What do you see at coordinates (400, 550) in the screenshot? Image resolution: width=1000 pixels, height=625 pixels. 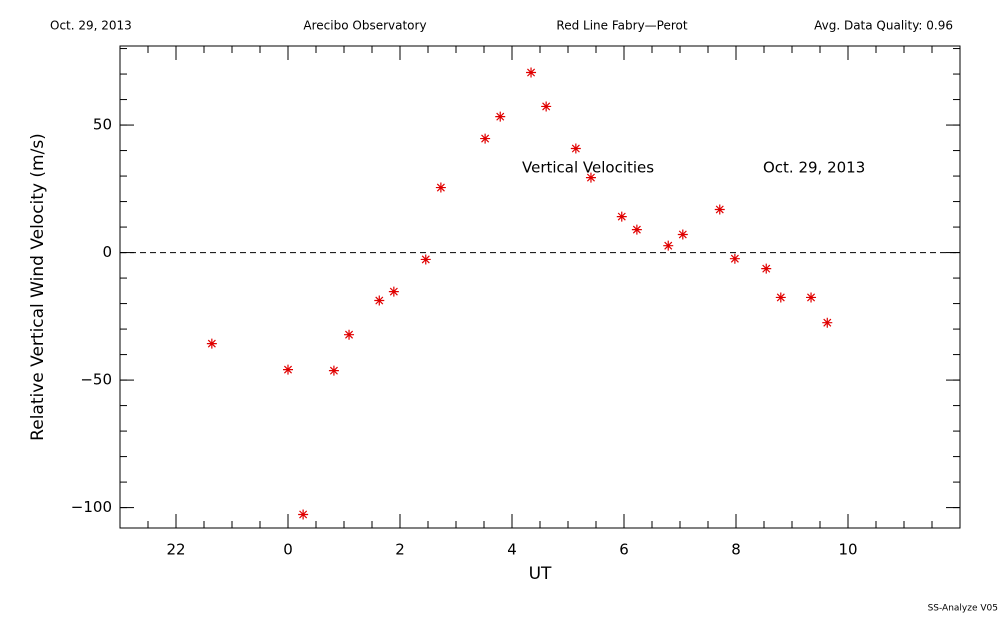 I see `x-tick-label: 2` at bounding box center [400, 550].